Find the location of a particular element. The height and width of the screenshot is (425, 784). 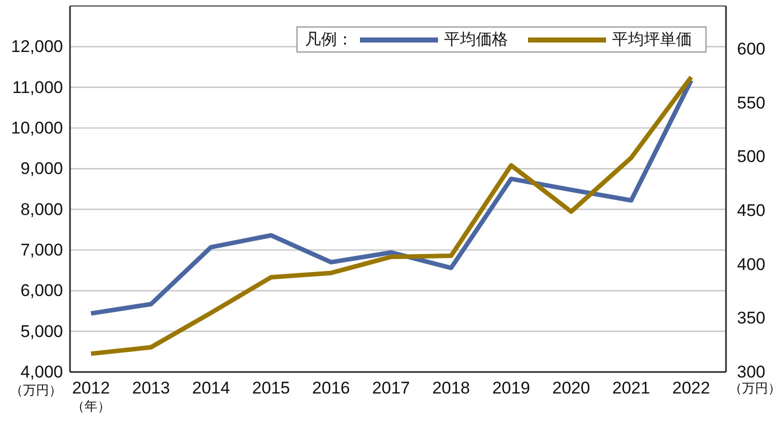

x-tick-label: 2012 is located at coordinates (91, 388).